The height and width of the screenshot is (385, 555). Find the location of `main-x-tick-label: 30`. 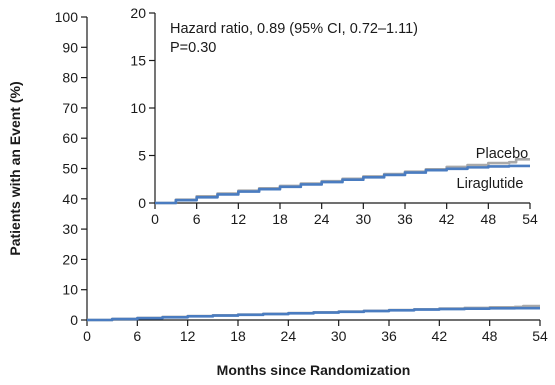

main-x-tick-label: 30 is located at coordinates (339, 336).